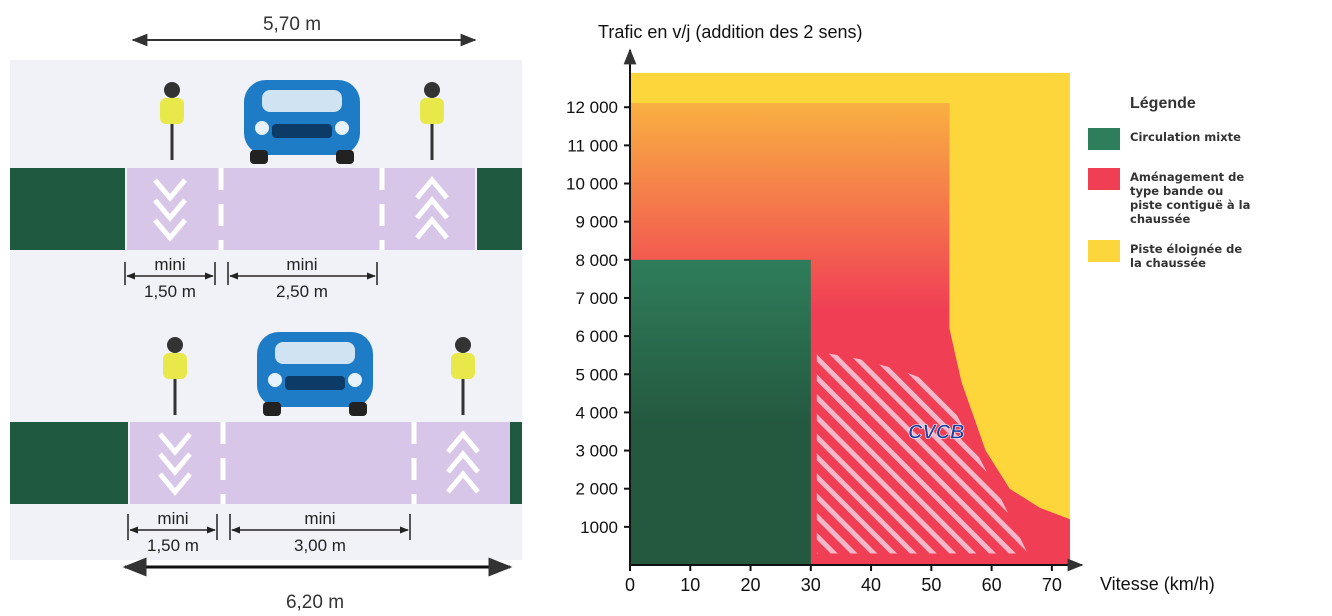  I want to click on lane-size: 3,00 m, so click(320, 545).